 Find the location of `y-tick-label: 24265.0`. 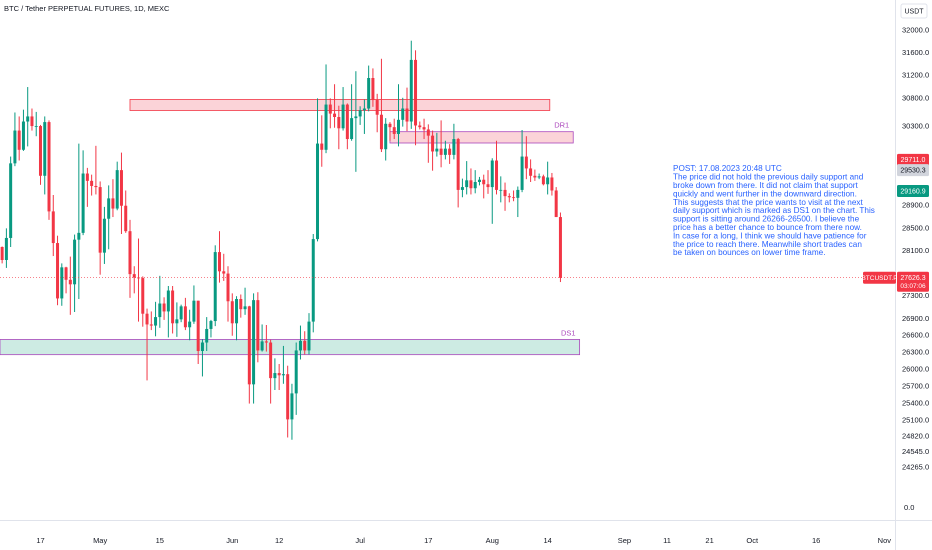

y-tick-label: 24265.0 is located at coordinates (915, 467).